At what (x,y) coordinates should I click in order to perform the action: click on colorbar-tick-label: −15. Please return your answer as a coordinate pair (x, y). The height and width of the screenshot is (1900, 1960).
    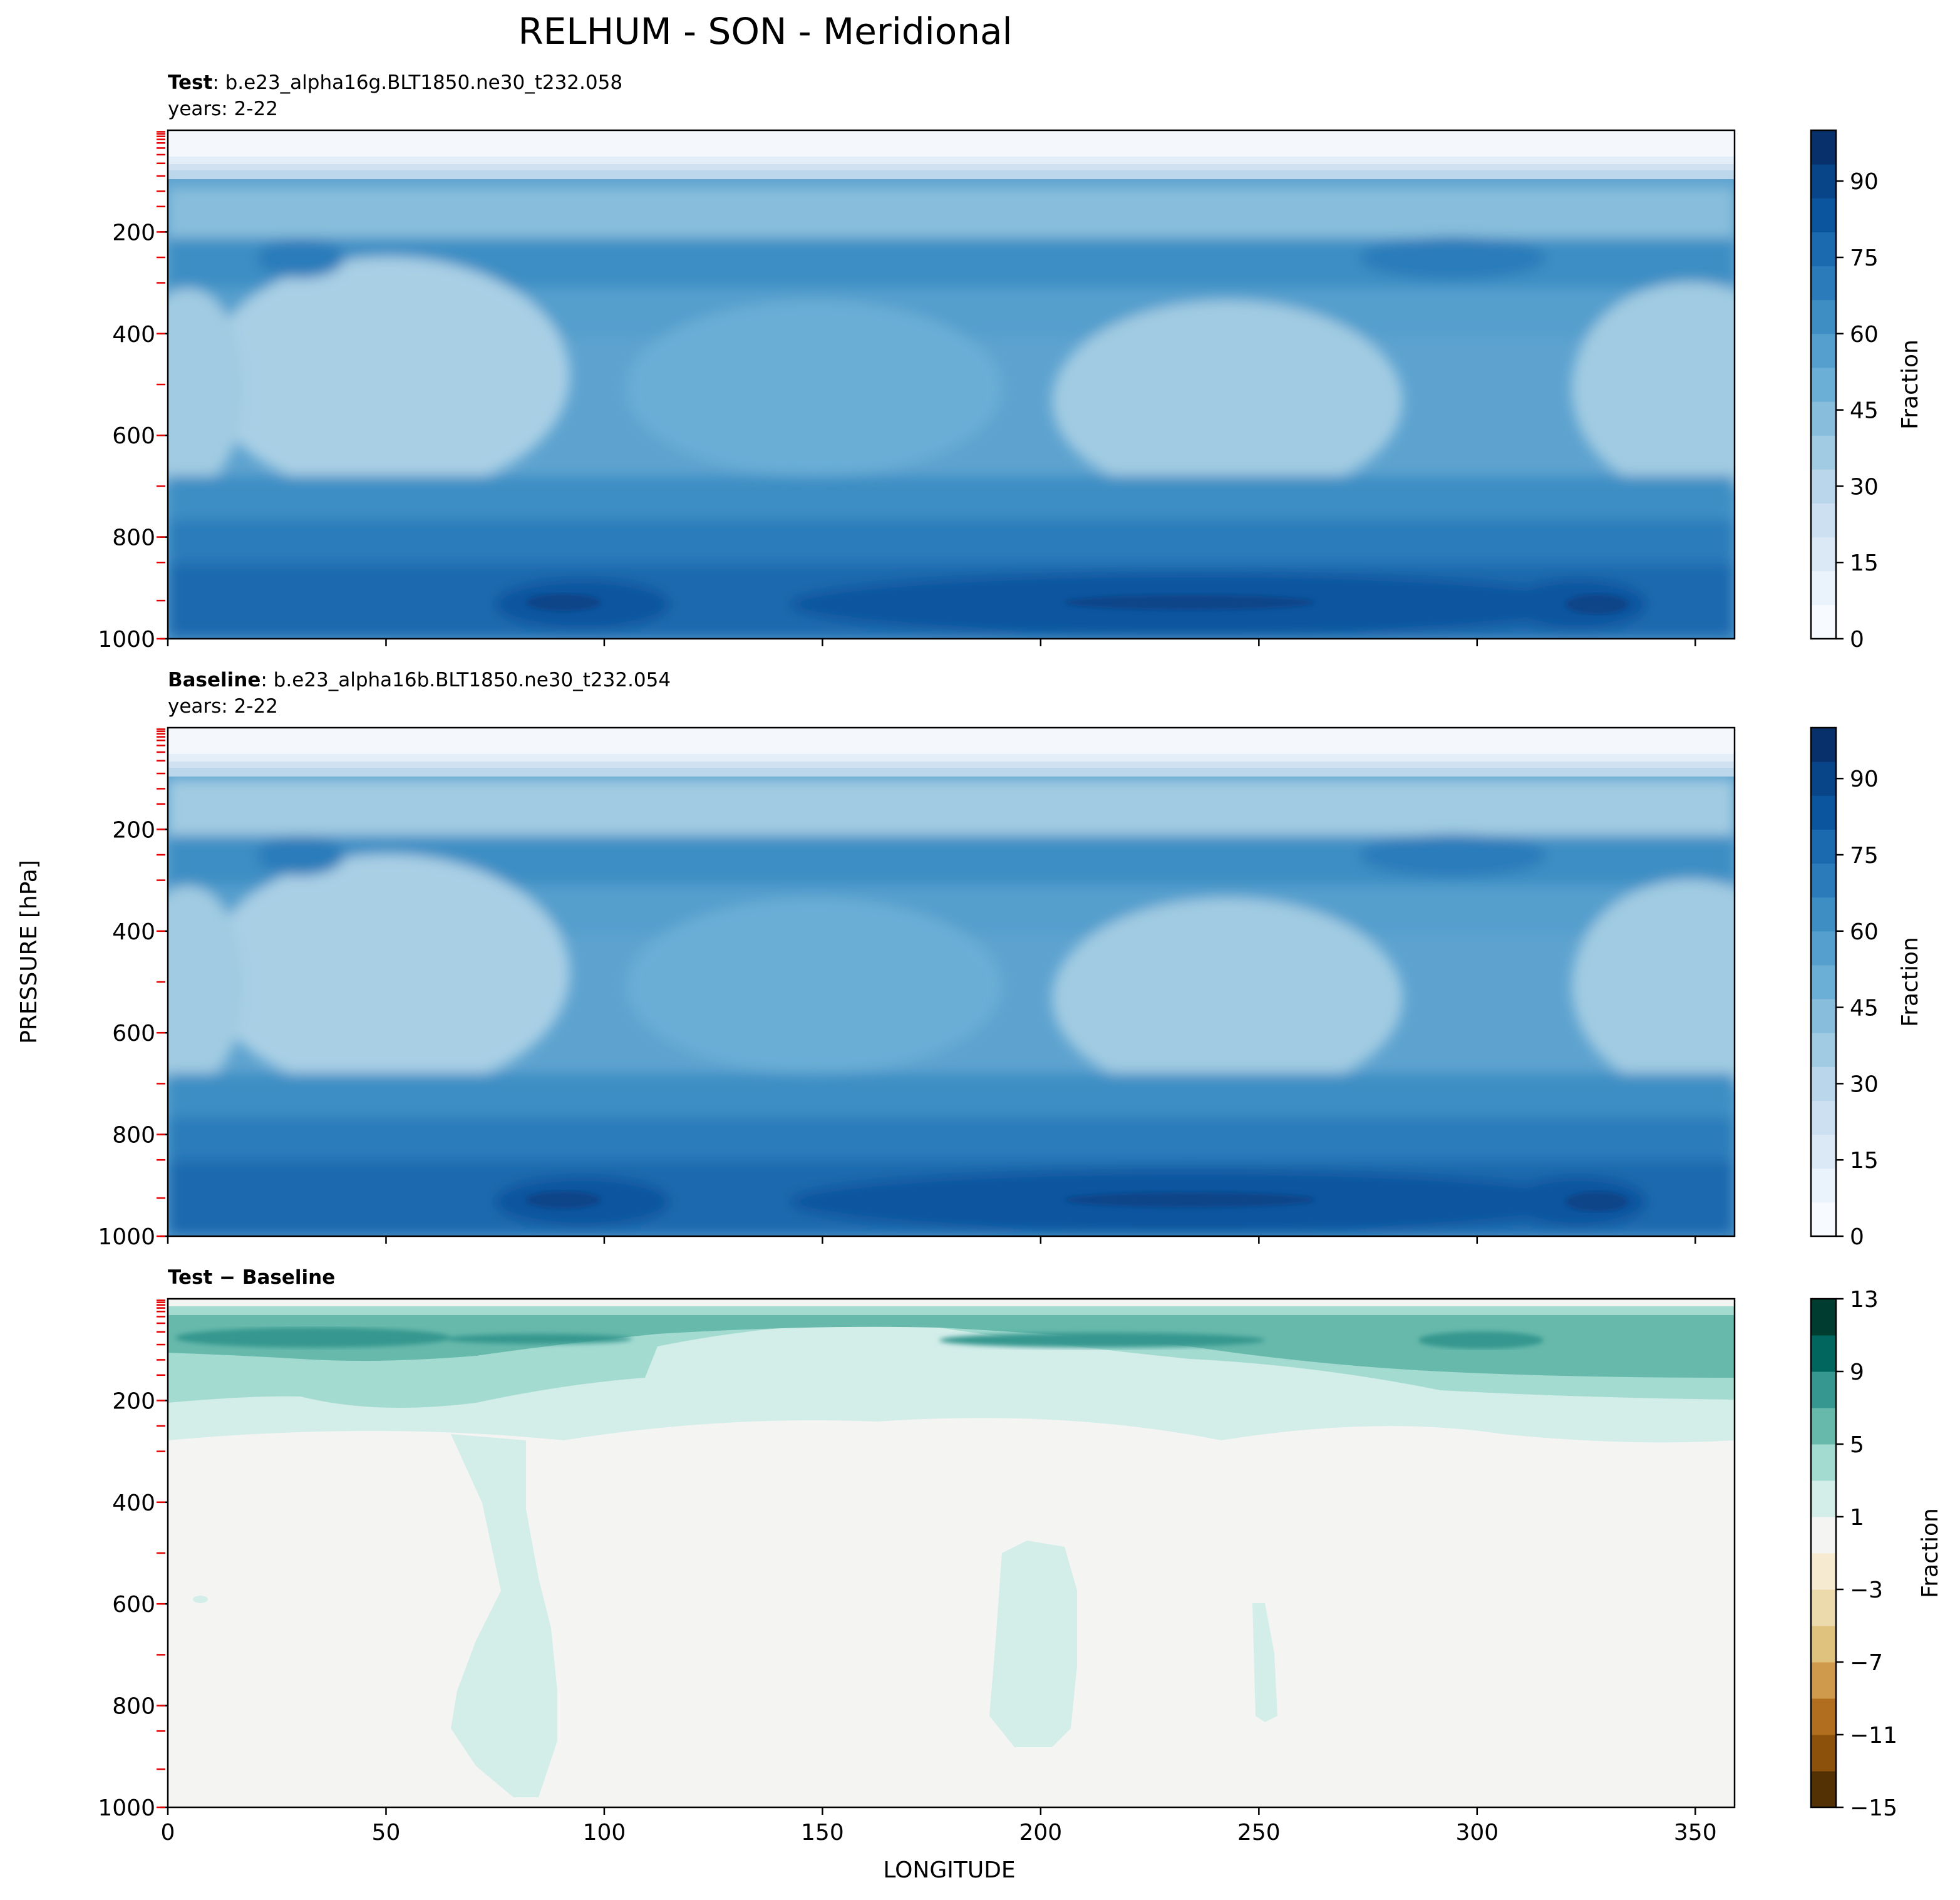
    Looking at the image, I should click on (1873, 1808).